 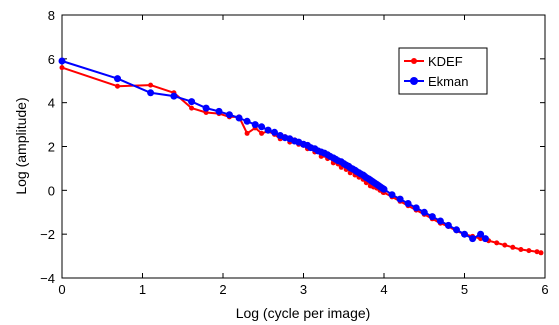 I want to click on legend-label-ekman: Ekman, so click(x=448, y=81).